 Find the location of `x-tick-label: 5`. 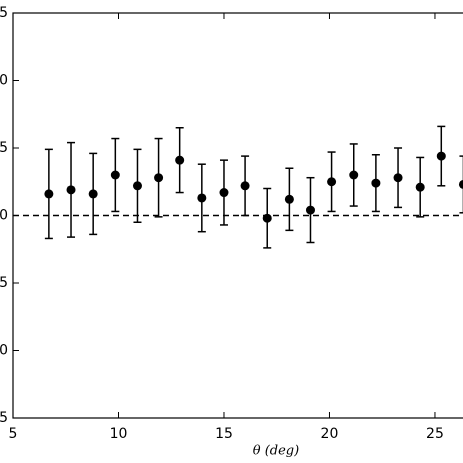

x-tick-label: 5 is located at coordinates (13, 434).